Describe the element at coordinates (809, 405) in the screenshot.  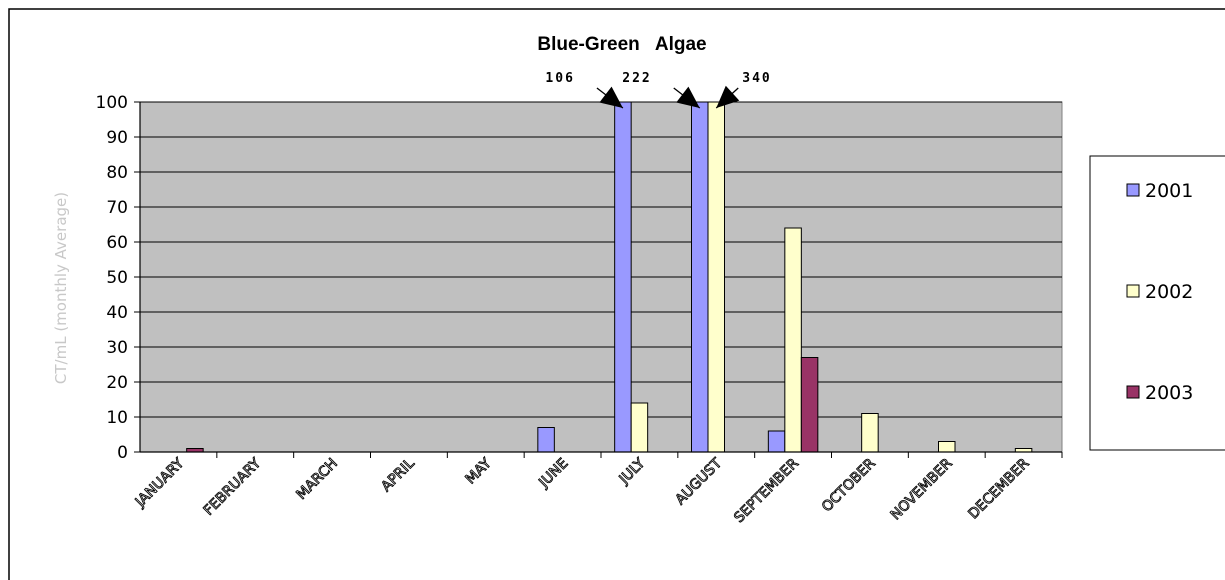
I see `bar-2003-september` at that location.